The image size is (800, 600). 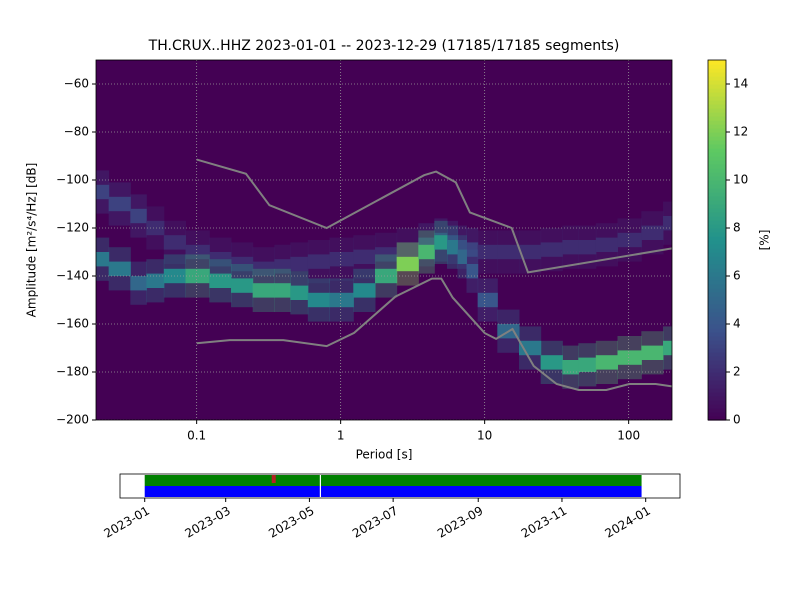 I want to click on colorbar-label: [%], so click(x=765, y=240).